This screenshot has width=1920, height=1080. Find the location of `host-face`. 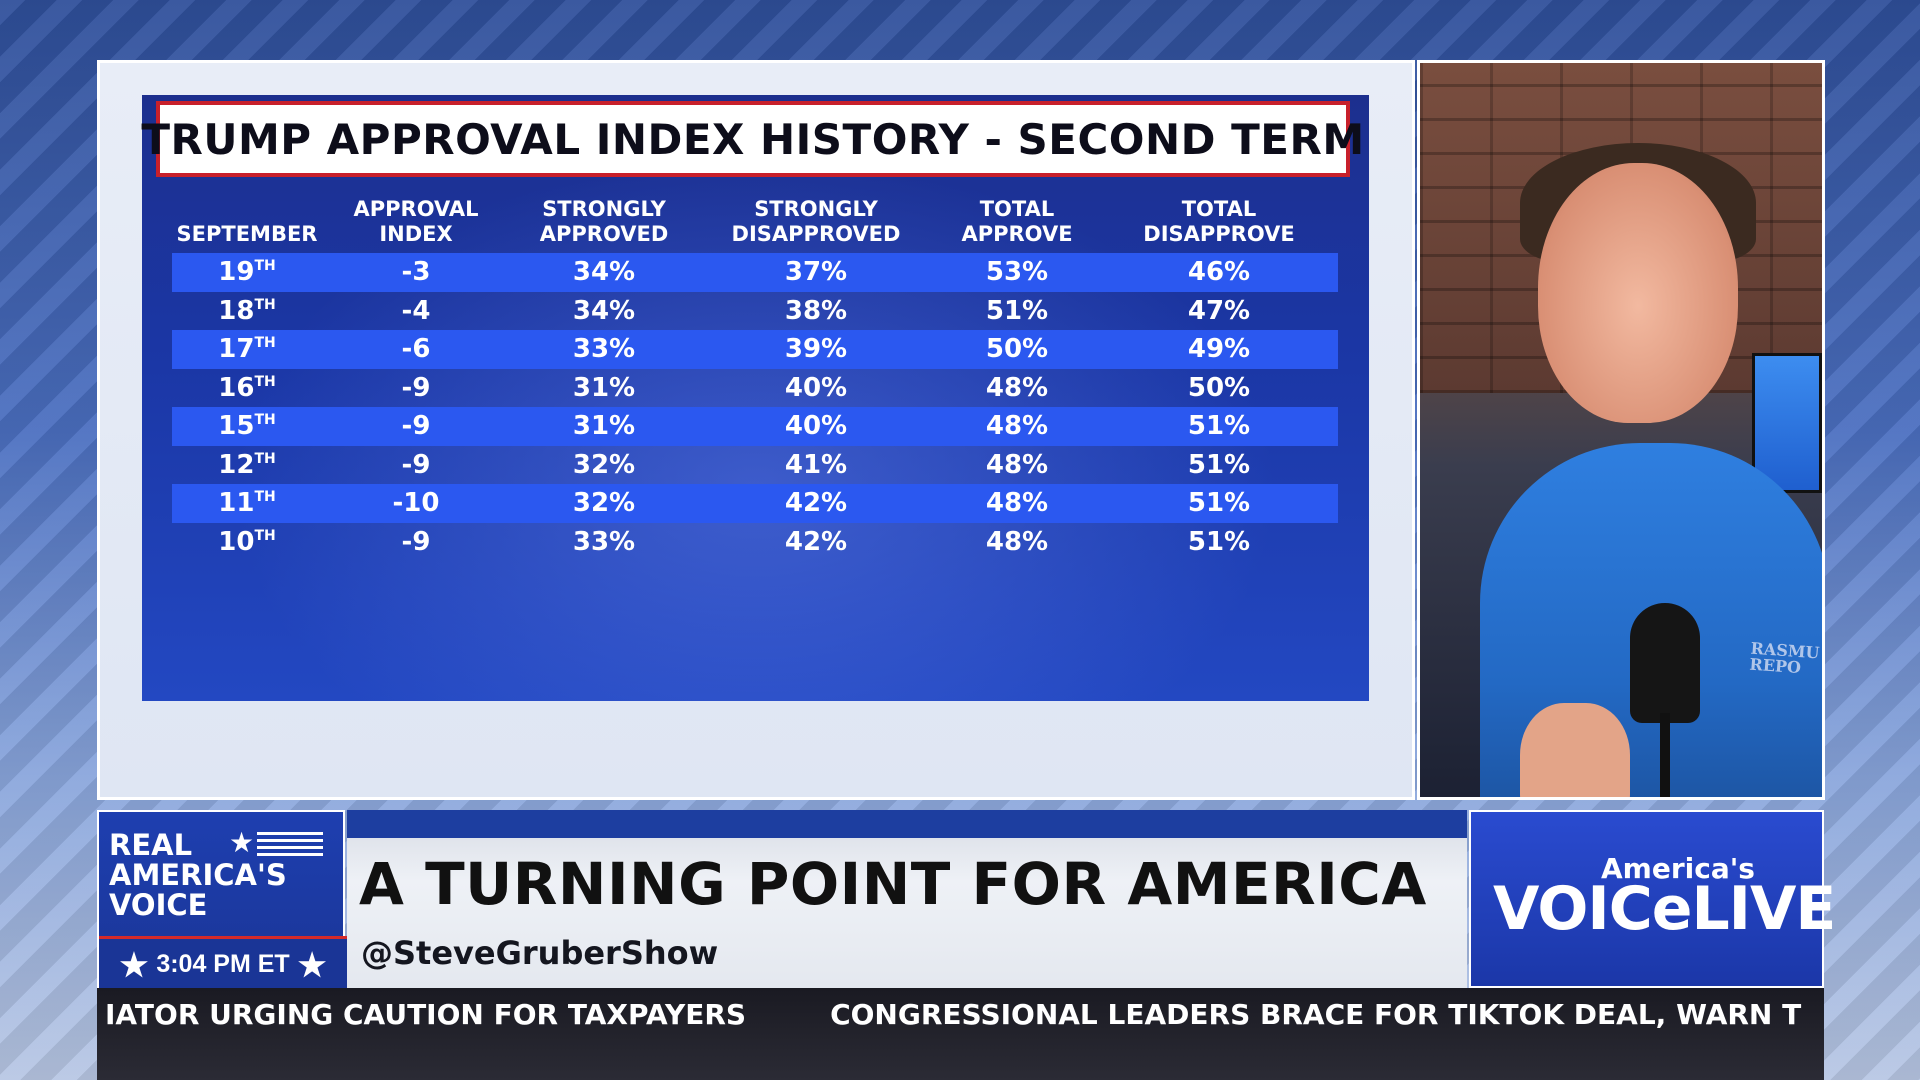

host-face is located at coordinates (1638, 293).